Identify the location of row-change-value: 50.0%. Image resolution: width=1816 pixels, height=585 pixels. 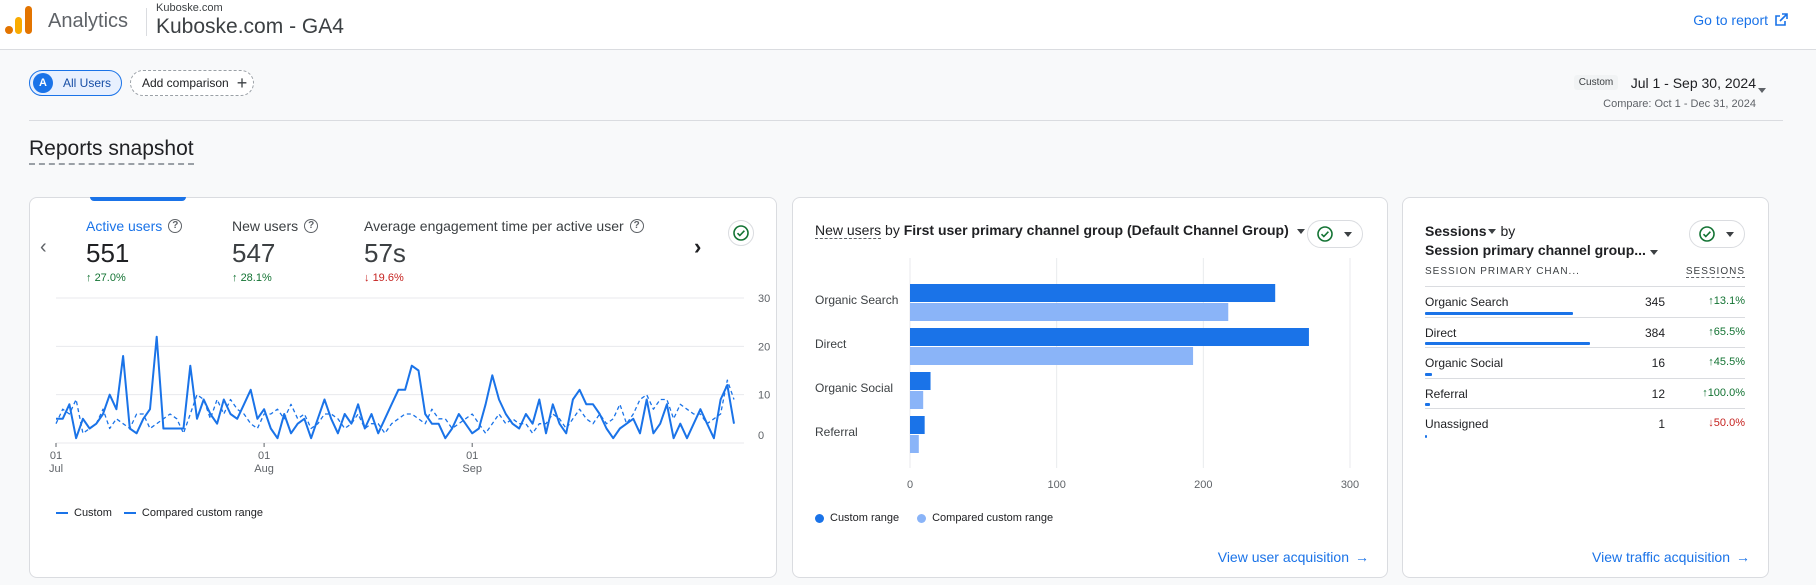
(1729, 423).